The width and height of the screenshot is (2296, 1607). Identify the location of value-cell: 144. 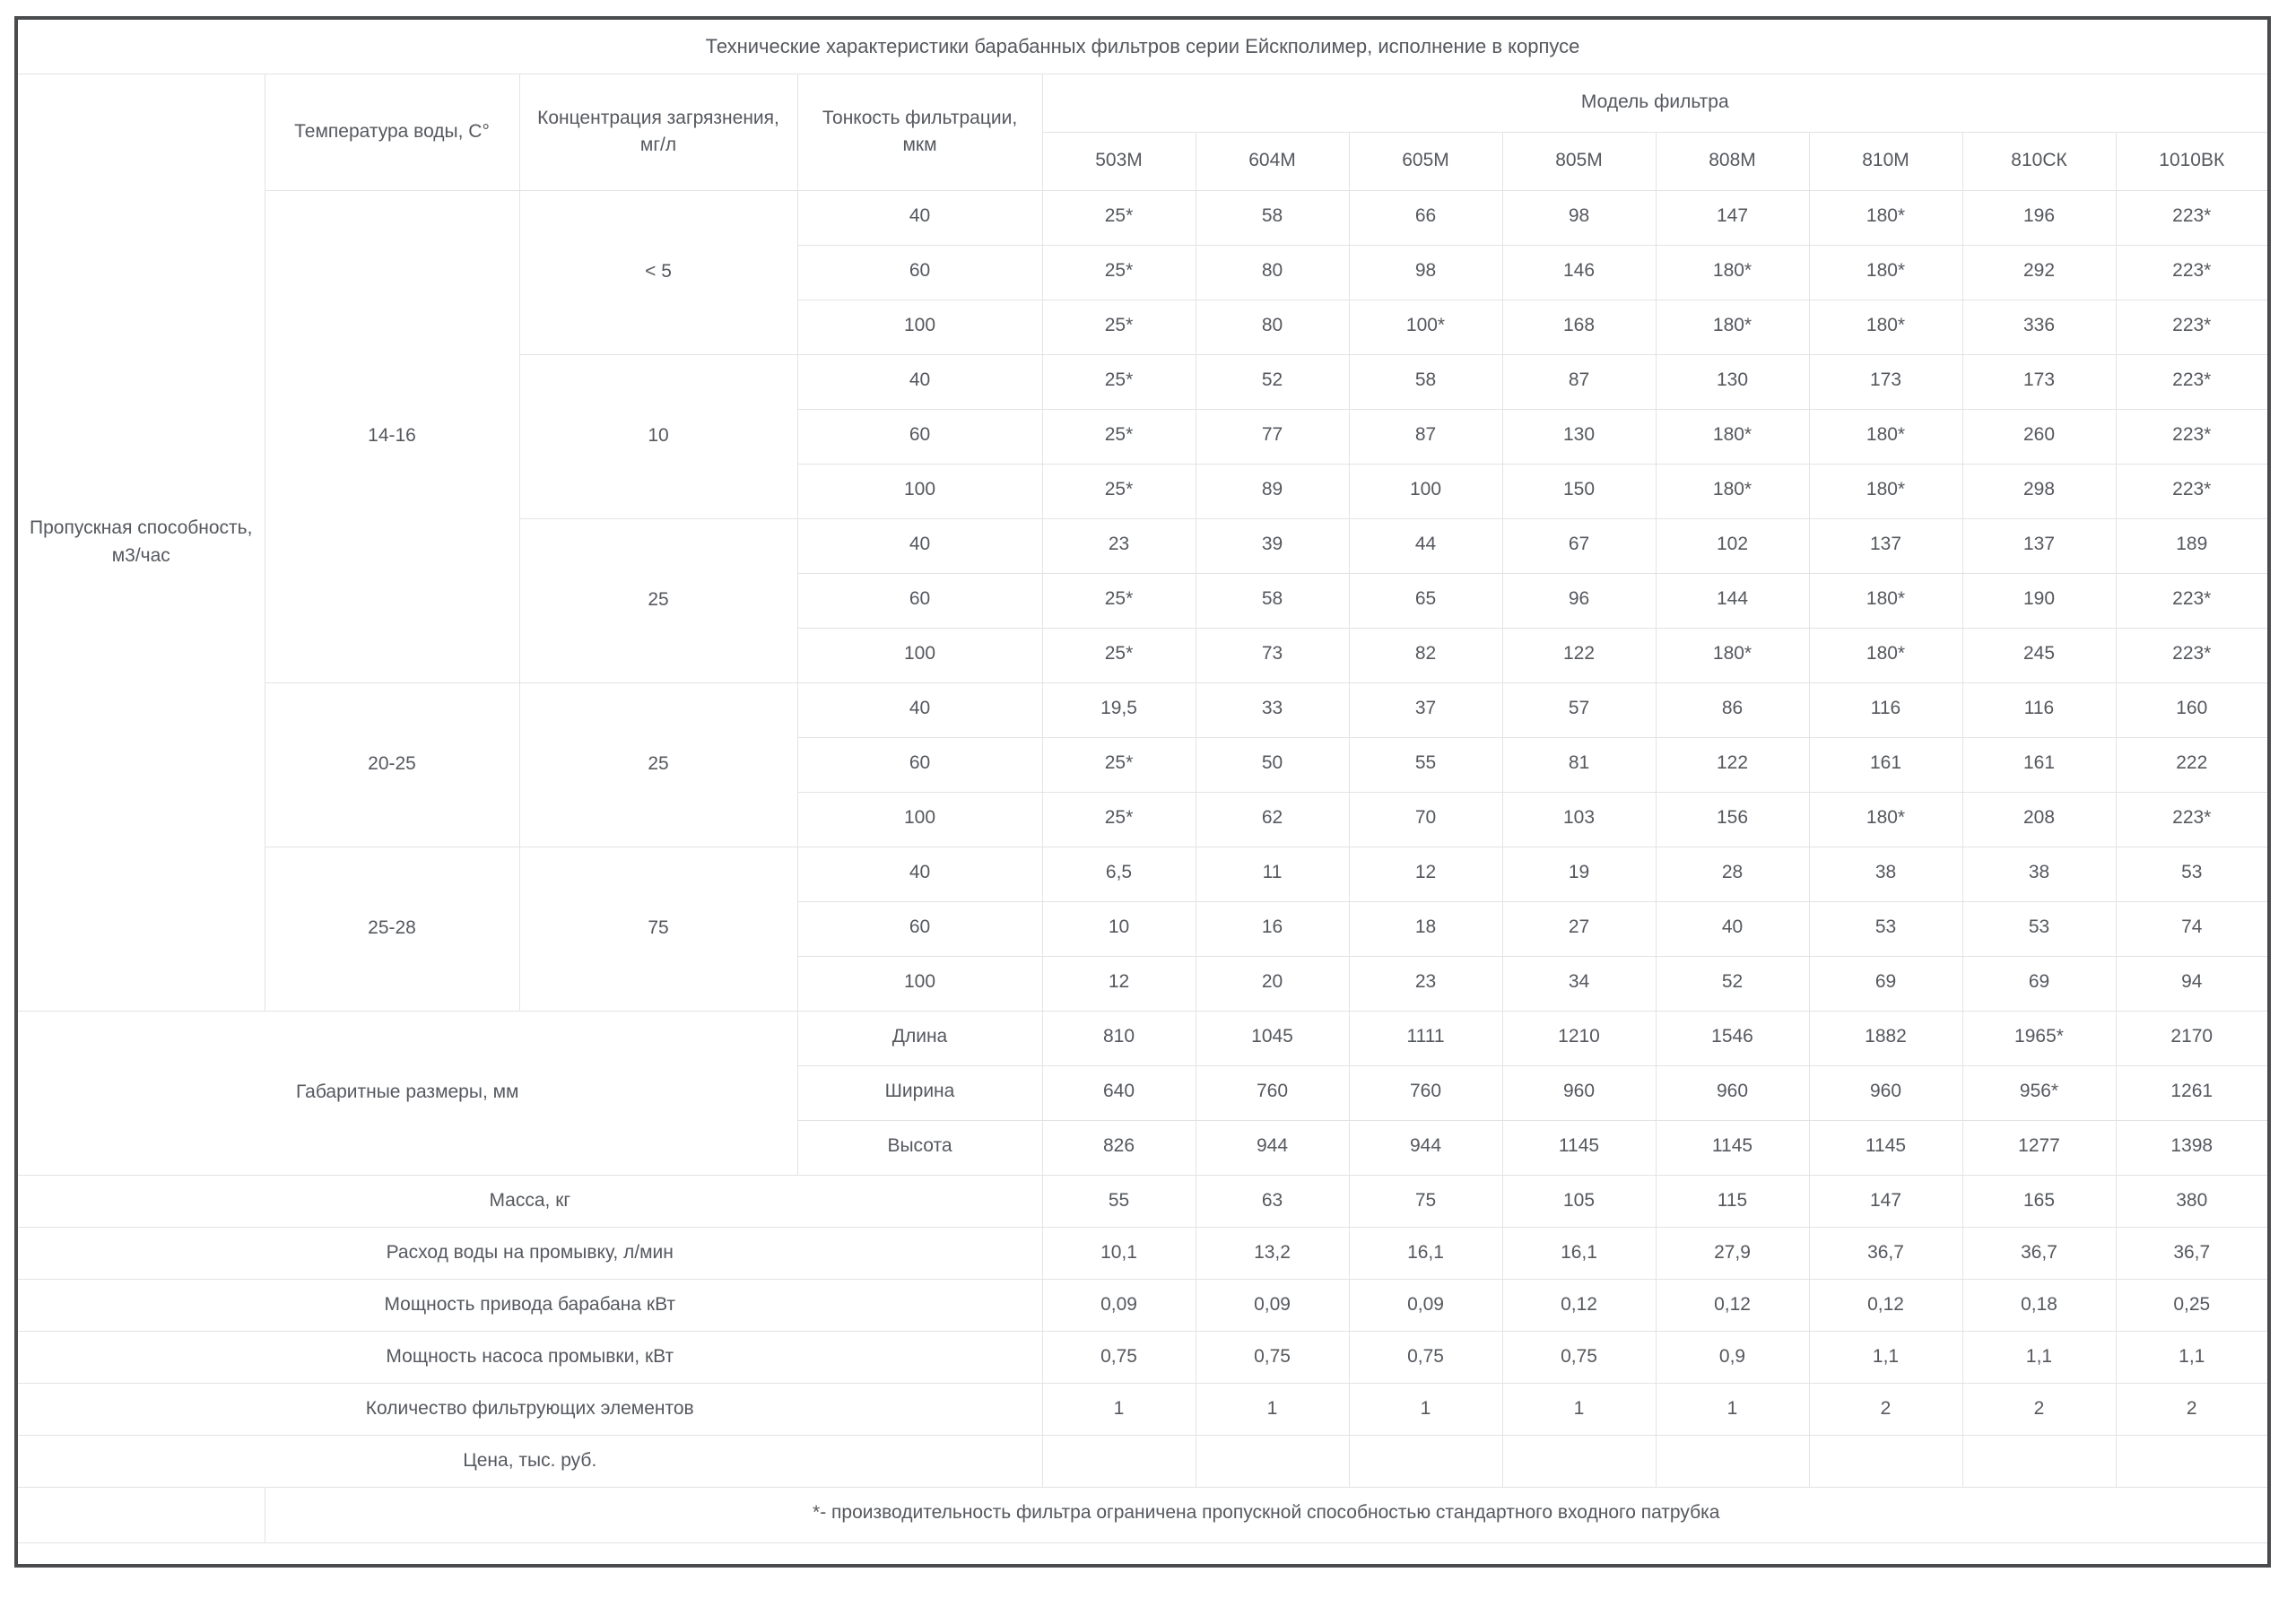
(1732, 601).